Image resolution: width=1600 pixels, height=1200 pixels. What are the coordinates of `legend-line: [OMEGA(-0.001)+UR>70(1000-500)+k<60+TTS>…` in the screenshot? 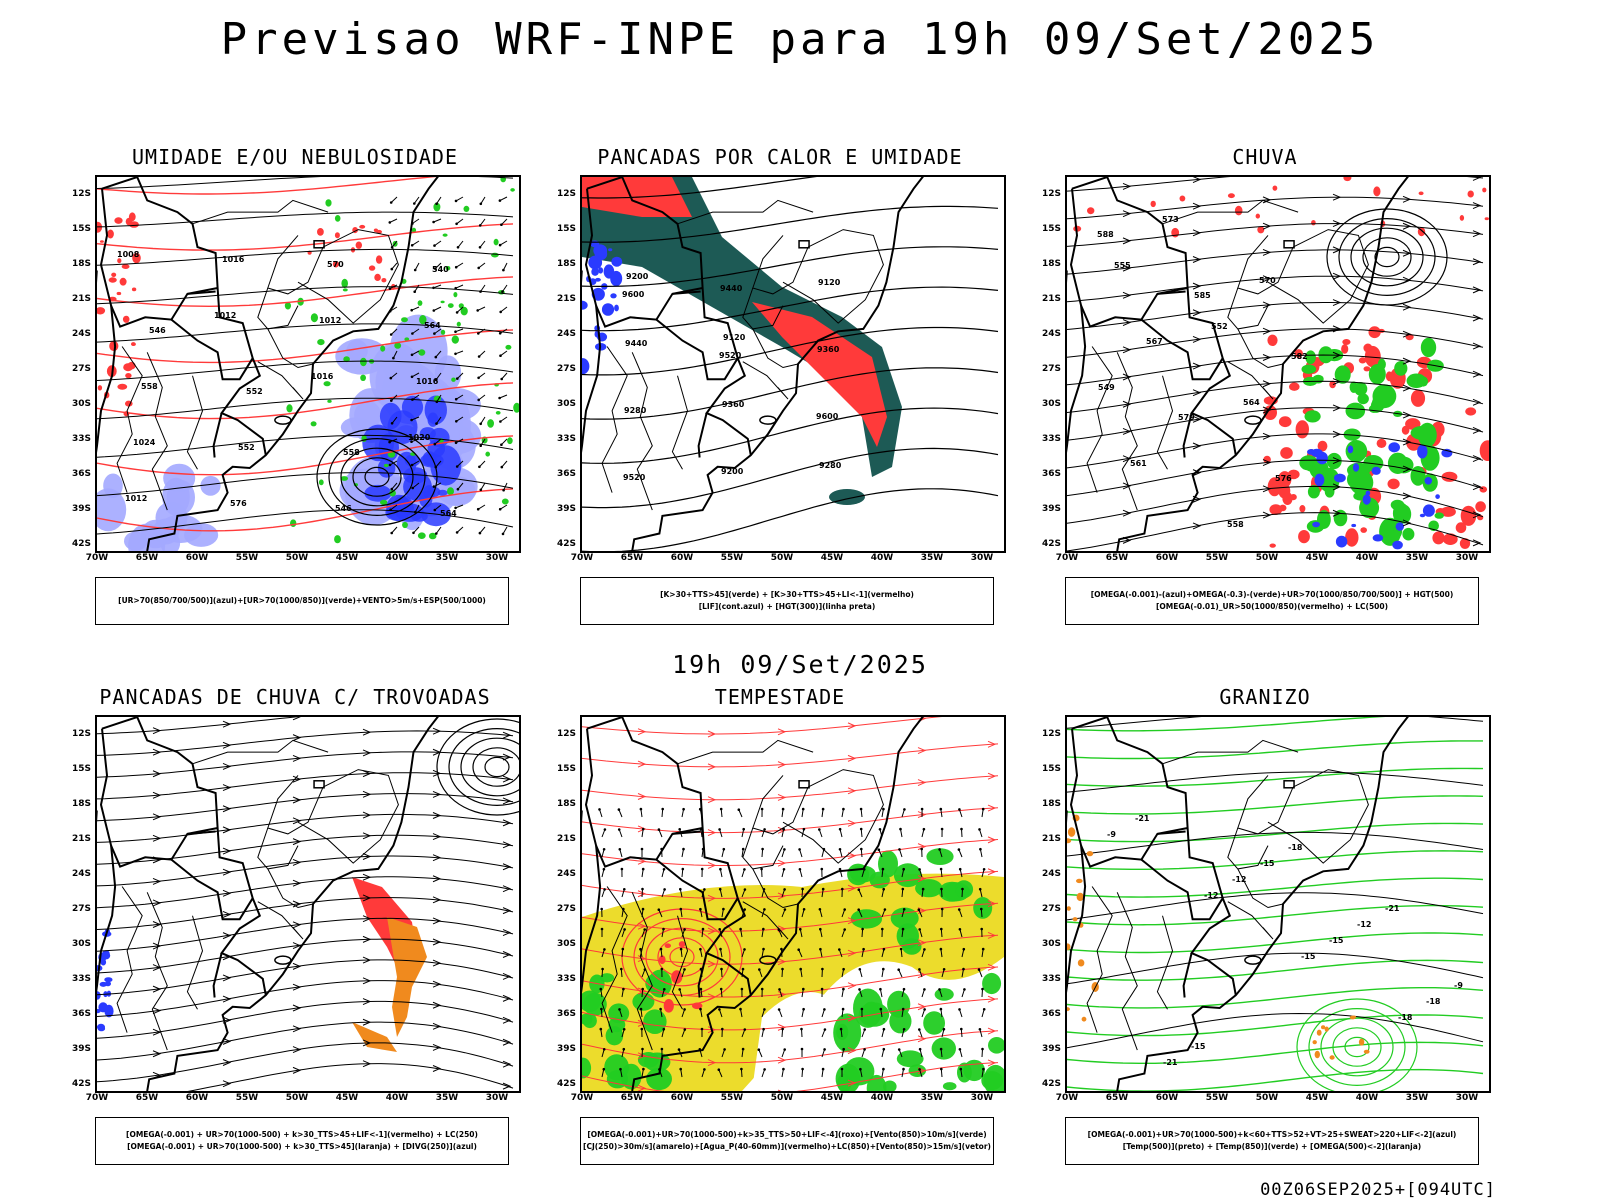 It's located at (1272, 1134).